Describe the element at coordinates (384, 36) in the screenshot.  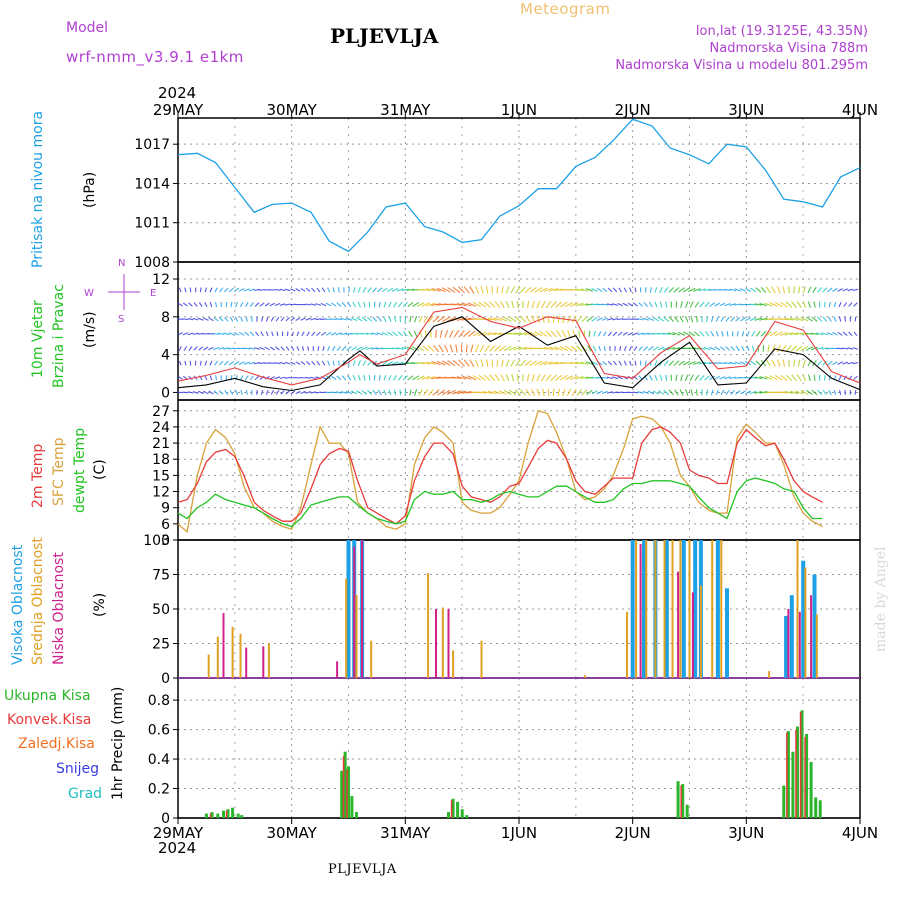
I see `station-title: PLJEVLJA` at that location.